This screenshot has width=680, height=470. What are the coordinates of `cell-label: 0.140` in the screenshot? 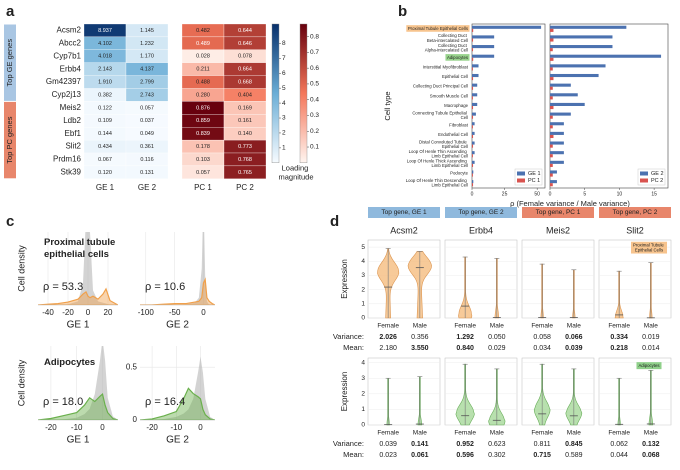 It's located at (245, 134).